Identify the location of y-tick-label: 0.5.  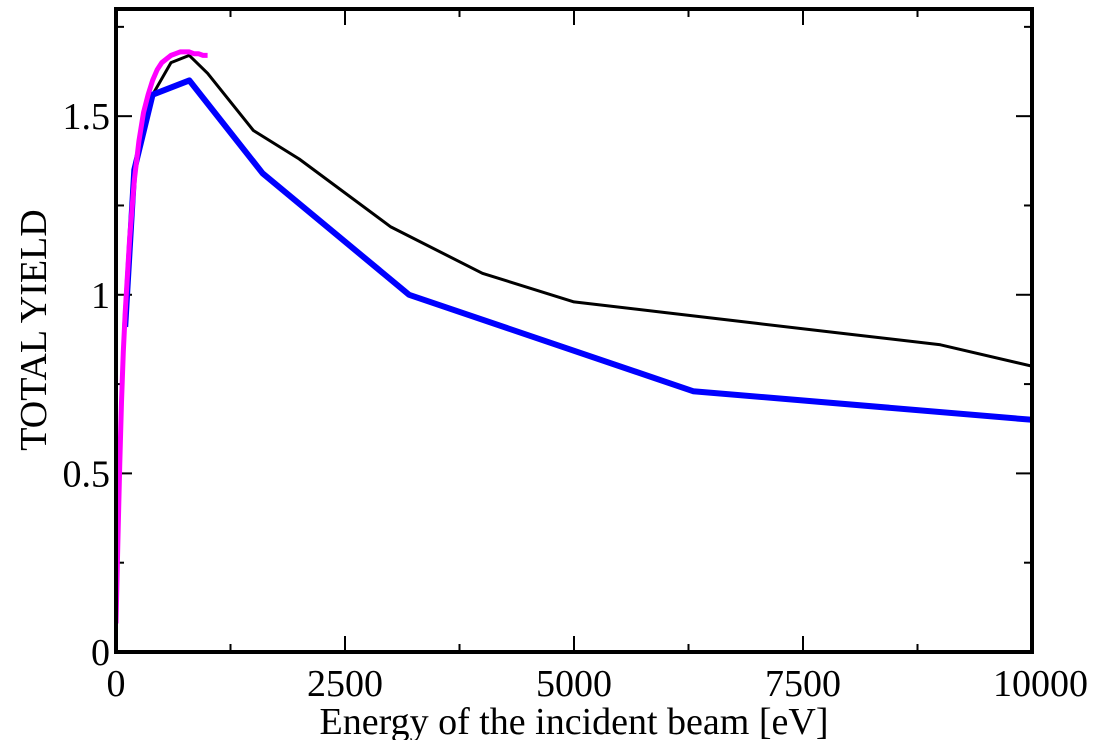
(87, 474).